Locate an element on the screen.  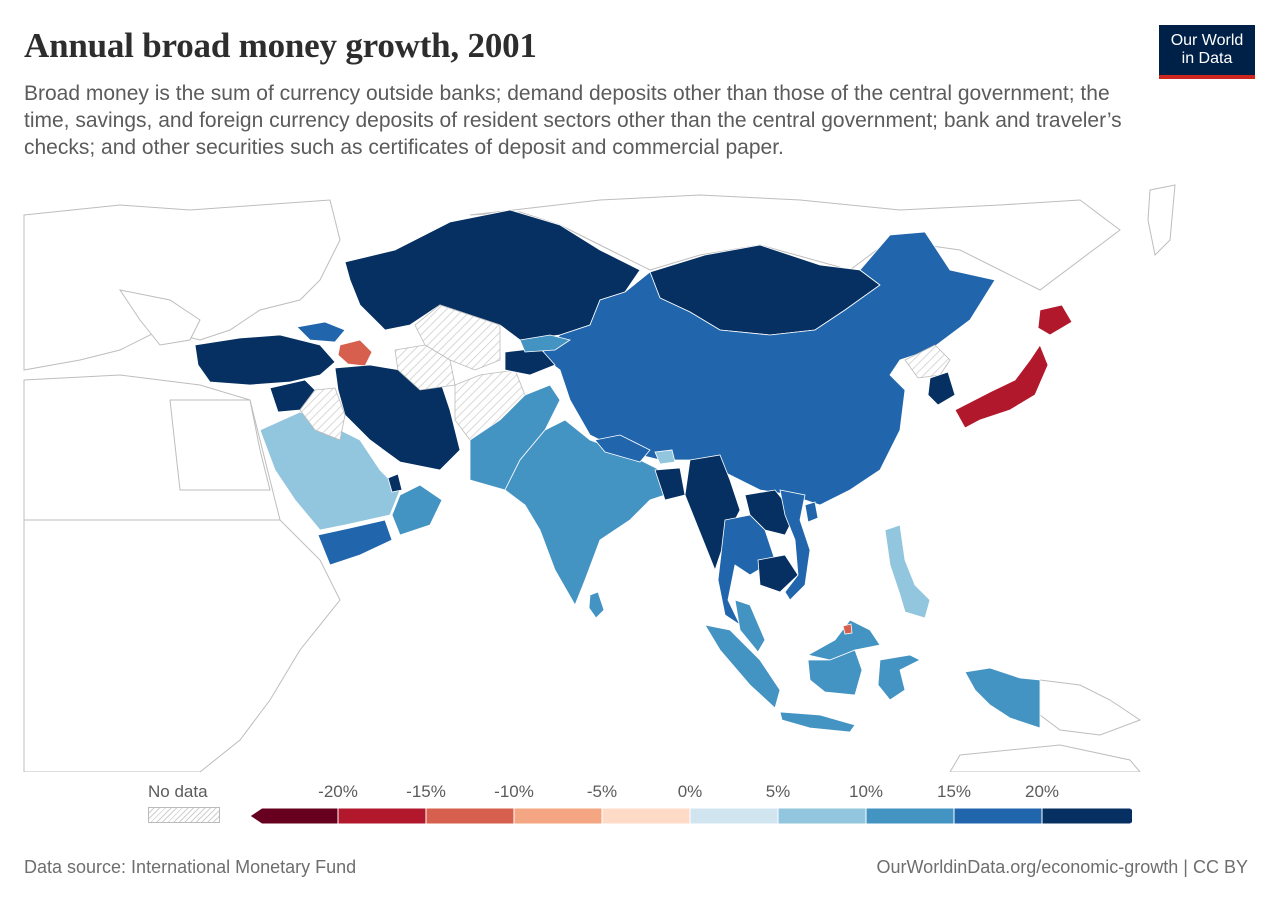
country-yemen is located at coordinates (355, 542).